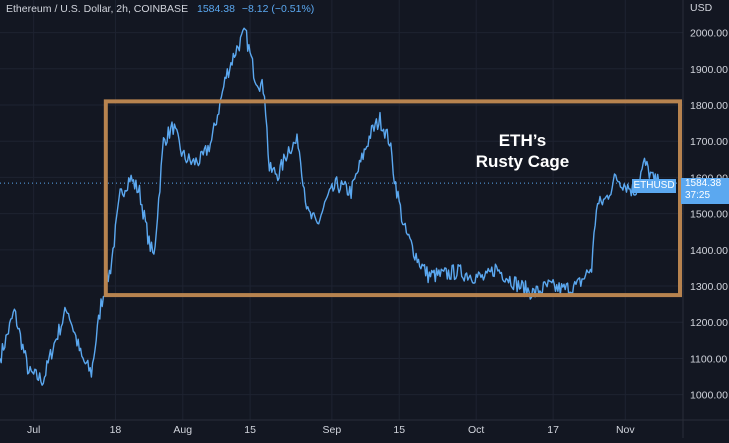 This screenshot has height=443, width=729. Describe the element at coordinates (709, 396) in the screenshot. I see `y-tick-label-10: 1000.00` at that location.